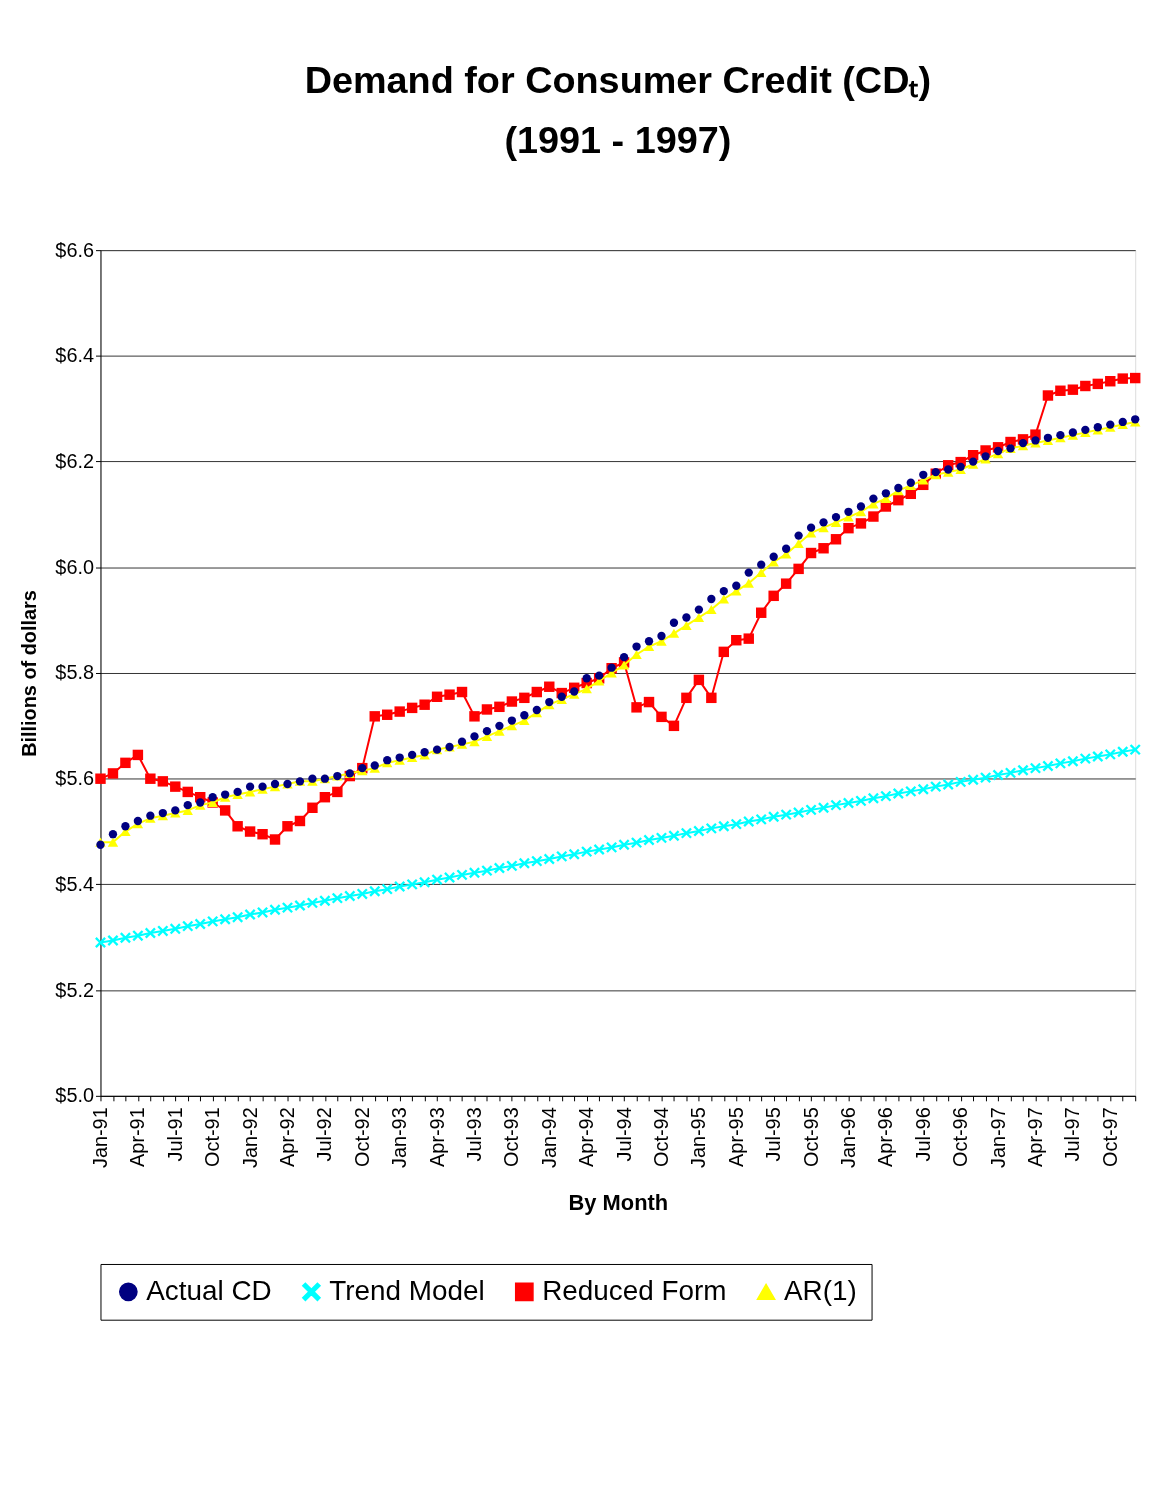 The width and height of the screenshot is (1175, 1511). What do you see at coordinates (75, 1095) in the screenshot?
I see `y-tick-label: $5.0` at bounding box center [75, 1095].